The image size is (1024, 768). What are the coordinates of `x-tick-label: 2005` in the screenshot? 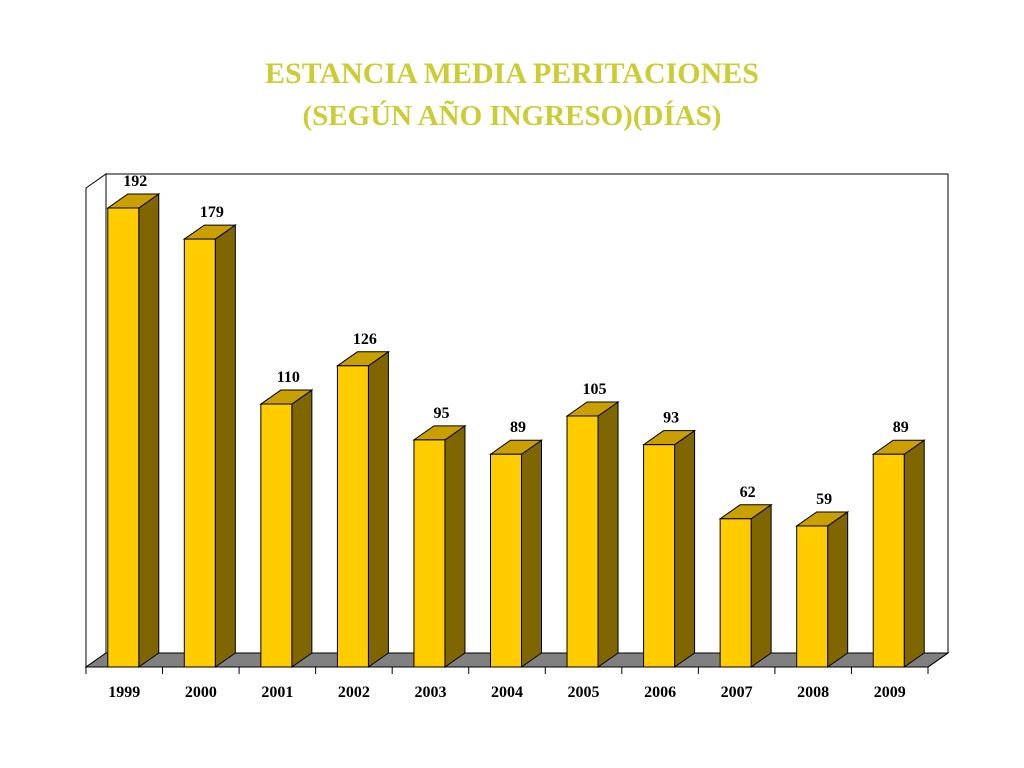 It's located at (584, 692).